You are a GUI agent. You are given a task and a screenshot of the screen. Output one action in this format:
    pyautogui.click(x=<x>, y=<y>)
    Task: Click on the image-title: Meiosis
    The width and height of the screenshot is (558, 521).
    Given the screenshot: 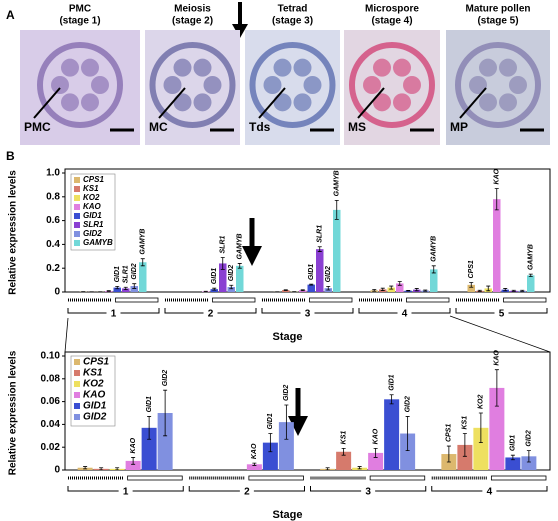 What is the action you would take?
    pyautogui.click(x=192, y=9)
    